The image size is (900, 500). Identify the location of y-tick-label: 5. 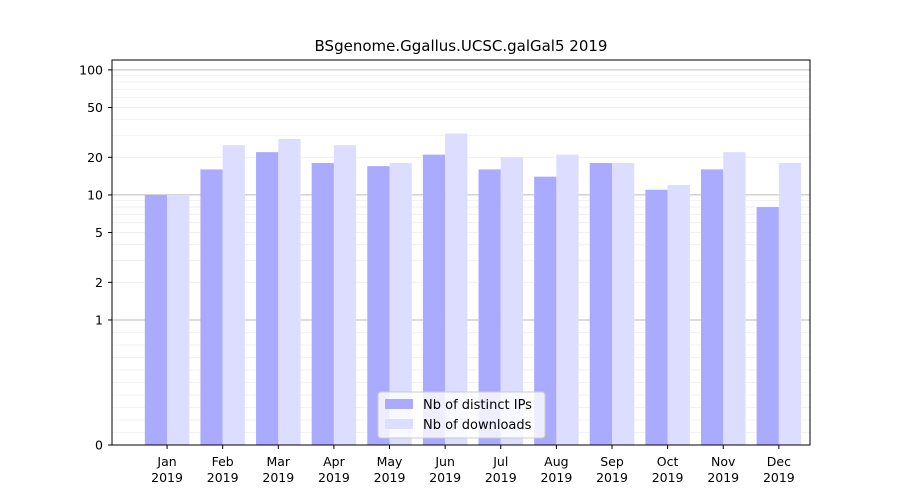
(99, 232).